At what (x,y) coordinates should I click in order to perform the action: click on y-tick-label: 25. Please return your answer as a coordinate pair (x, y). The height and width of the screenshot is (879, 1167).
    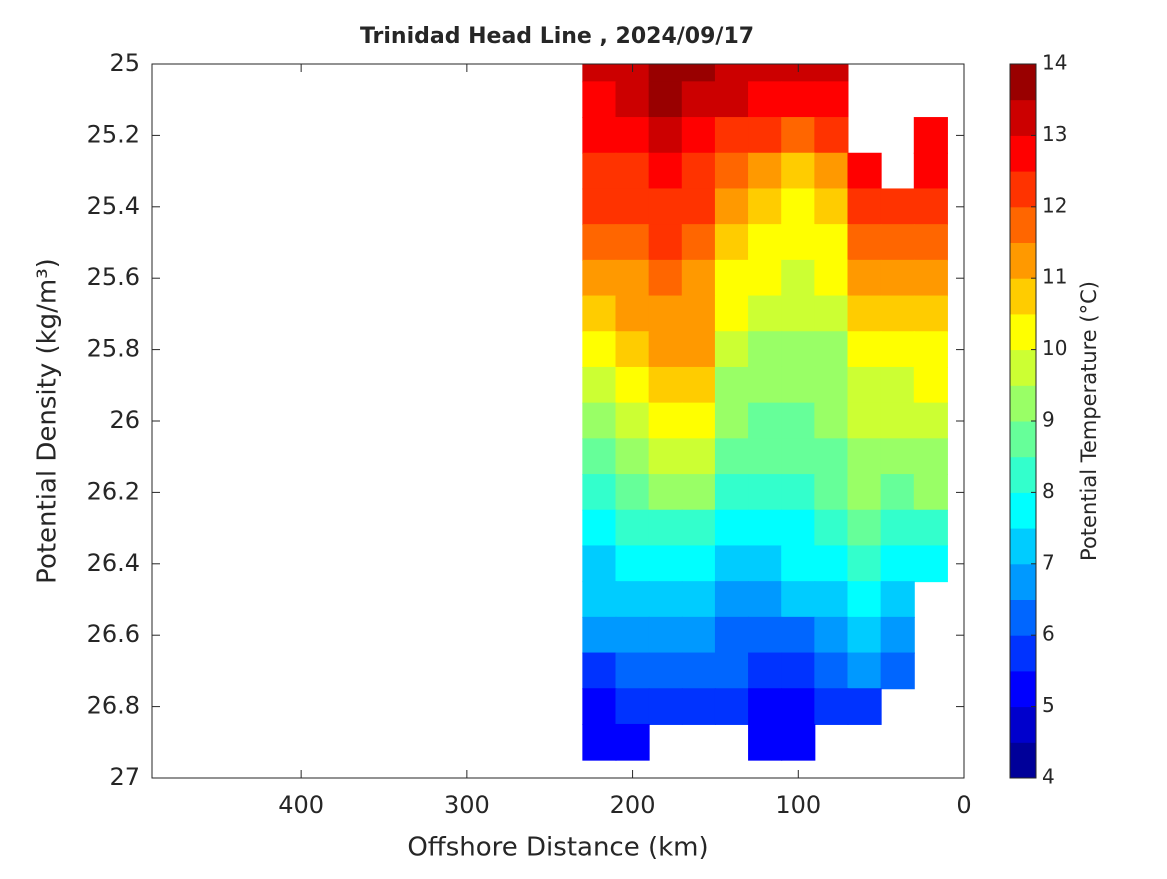
    Looking at the image, I should click on (124, 63).